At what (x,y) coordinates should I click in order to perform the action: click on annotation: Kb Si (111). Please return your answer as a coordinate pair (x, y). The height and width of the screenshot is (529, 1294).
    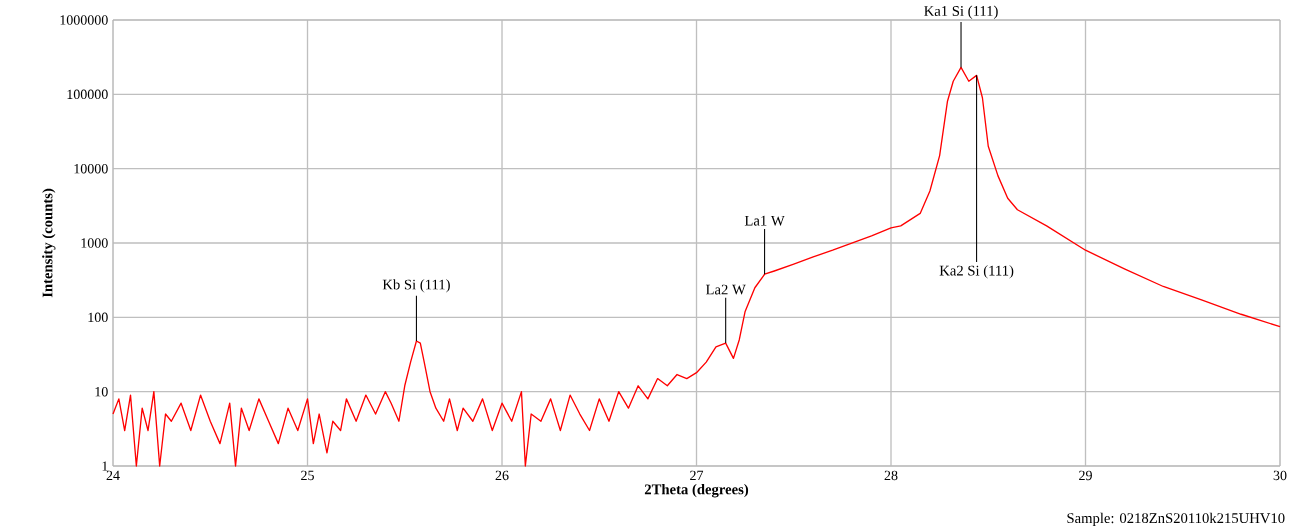
    Looking at the image, I should click on (416, 286).